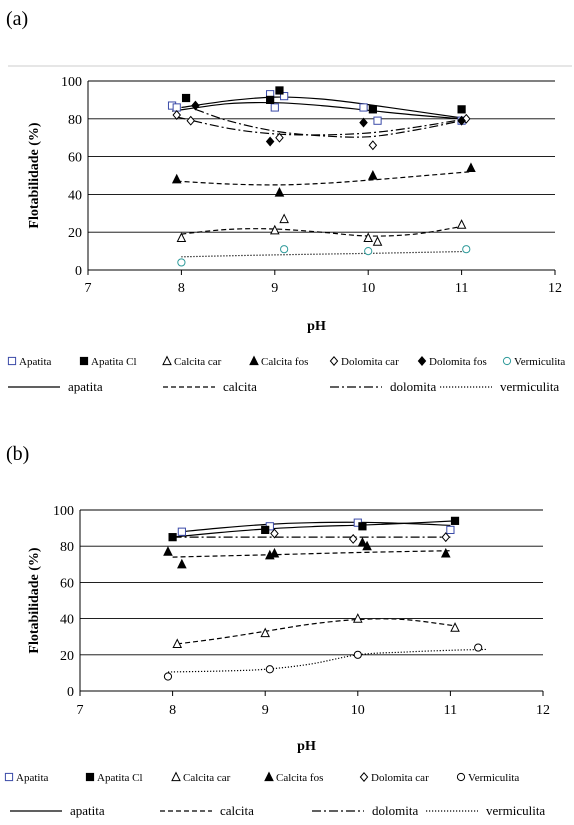  I want to click on panel-a-label: (a), so click(17, 19).